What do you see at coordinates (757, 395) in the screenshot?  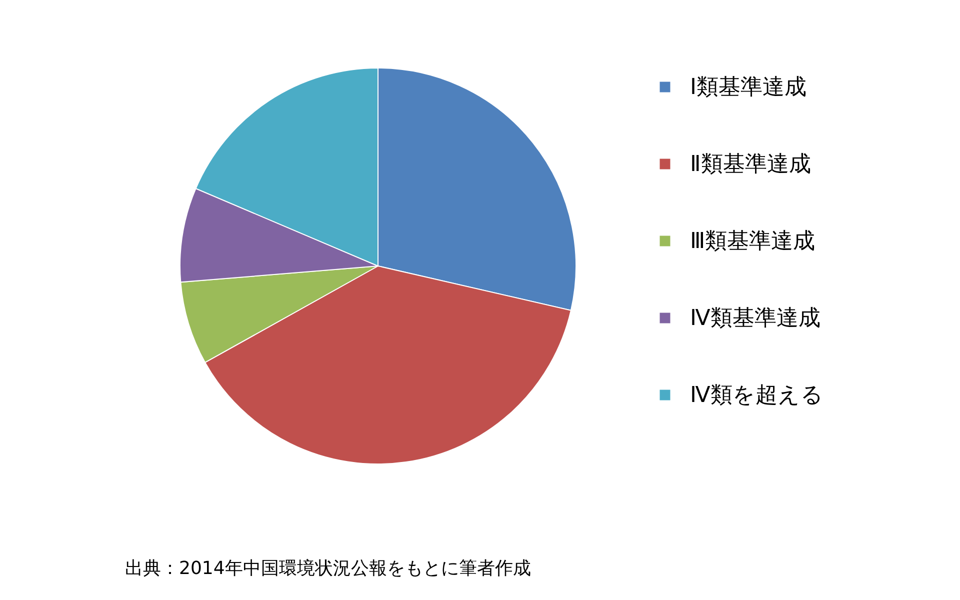 I see `legend-label: Ⅳ類を超える` at bounding box center [757, 395].